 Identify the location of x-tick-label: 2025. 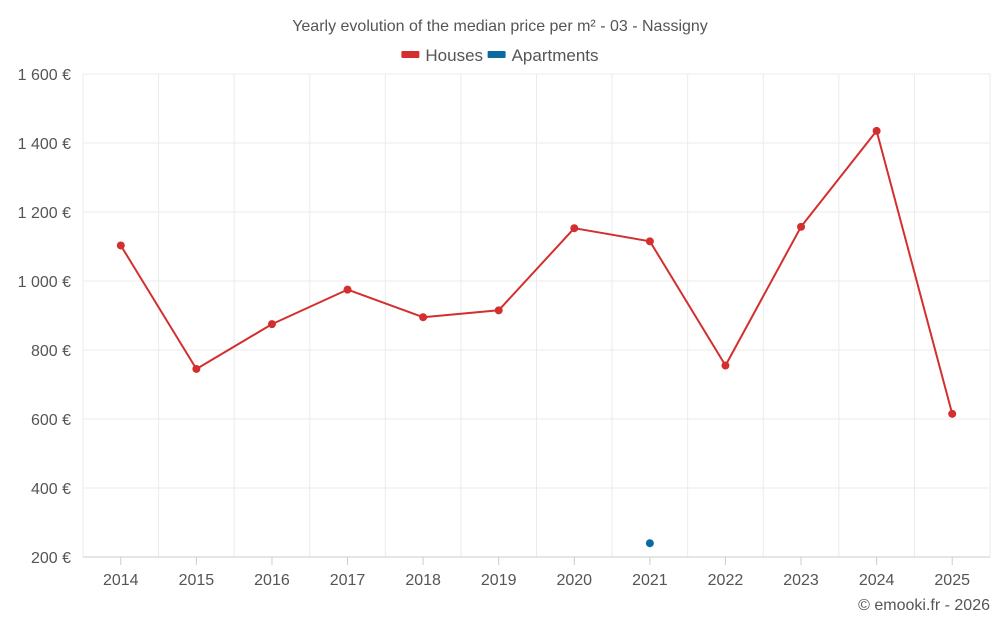
(952, 580).